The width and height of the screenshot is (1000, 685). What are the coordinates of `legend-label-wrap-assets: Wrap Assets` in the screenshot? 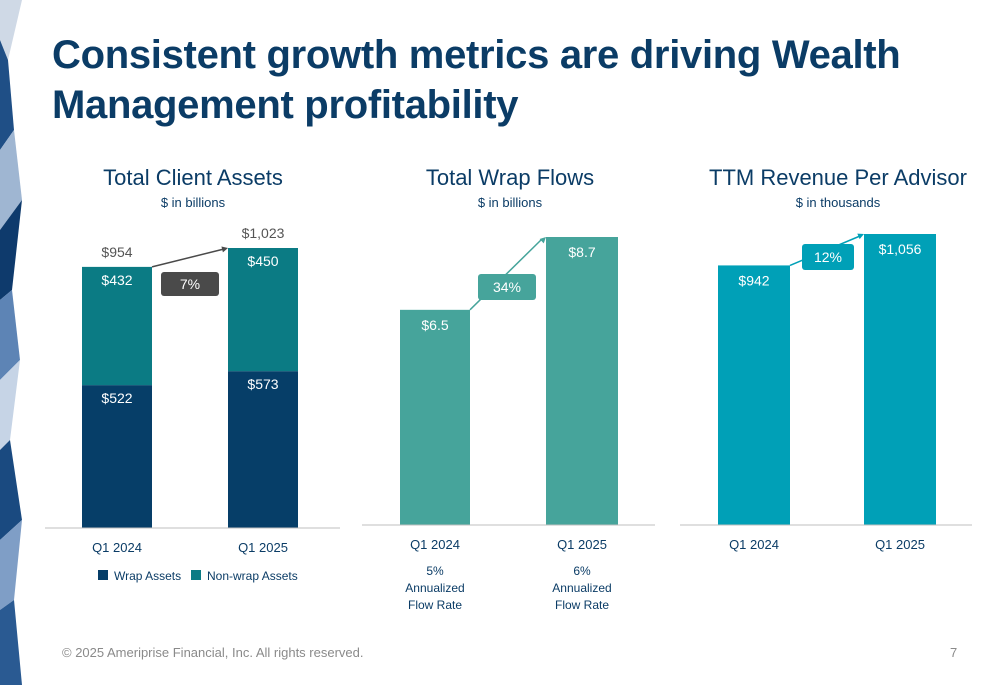 It's located at (147, 576).